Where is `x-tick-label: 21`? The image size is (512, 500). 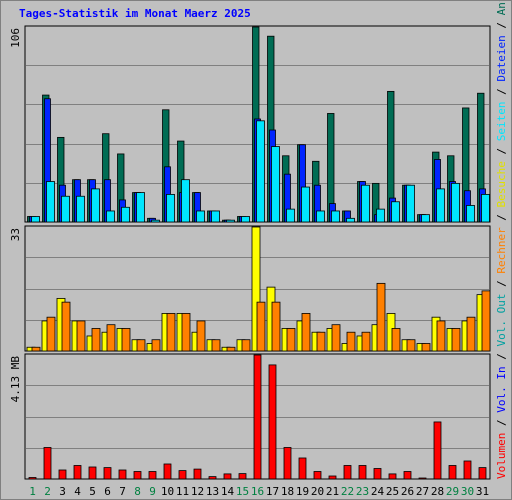 x-tick-label: 21 is located at coordinates (332, 491).